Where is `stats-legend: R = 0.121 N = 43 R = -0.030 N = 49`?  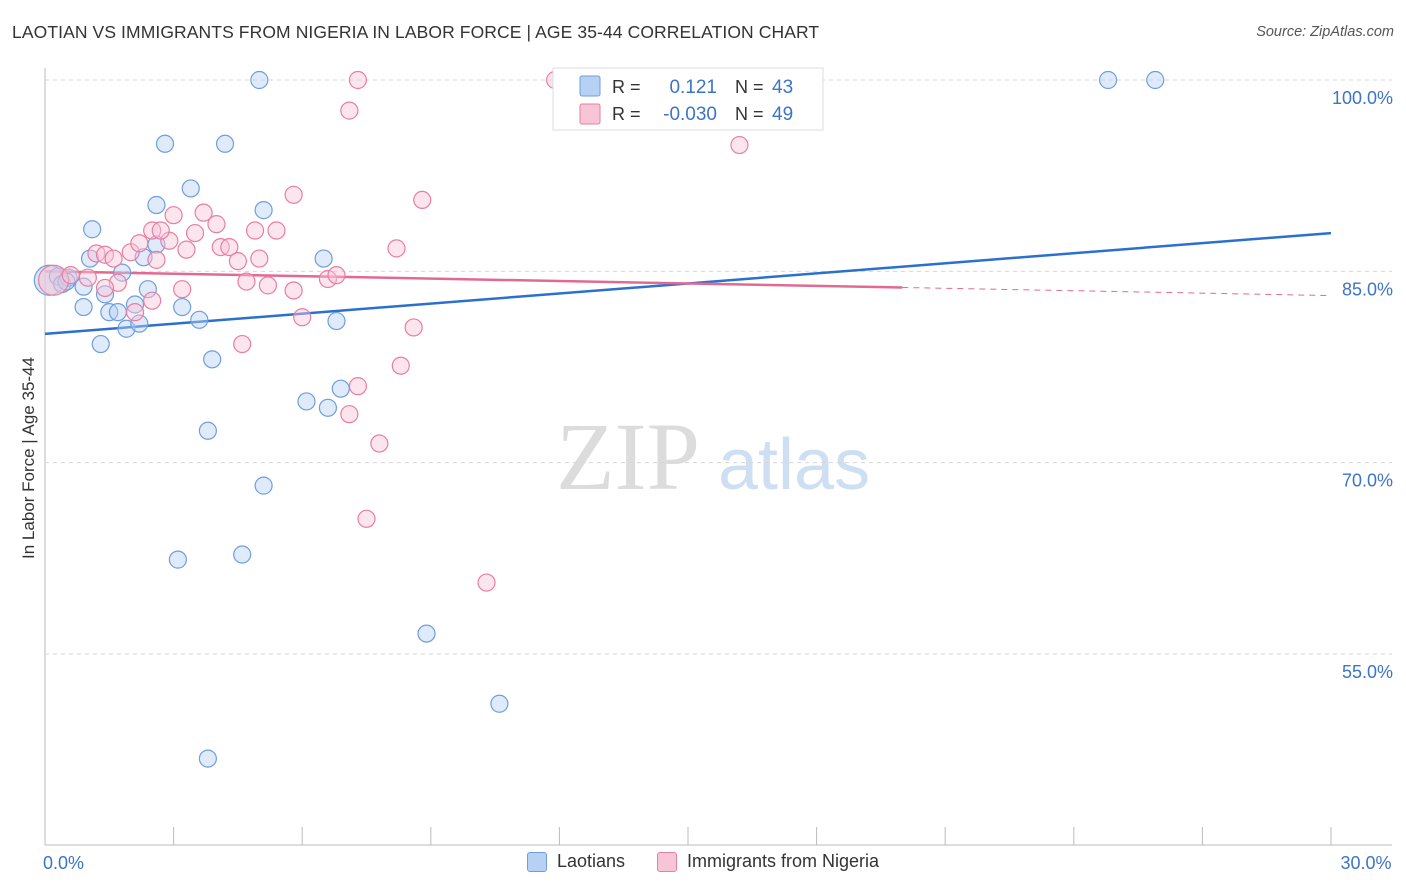 stats-legend: R = 0.121 N = 43 R = -0.030 N = 49 is located at coordinates (688, 99).